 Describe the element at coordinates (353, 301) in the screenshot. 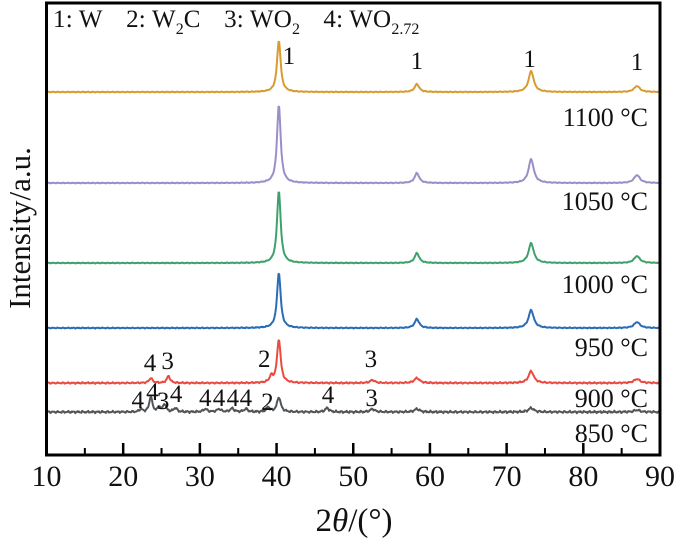

I see `trace-950C` at that location.